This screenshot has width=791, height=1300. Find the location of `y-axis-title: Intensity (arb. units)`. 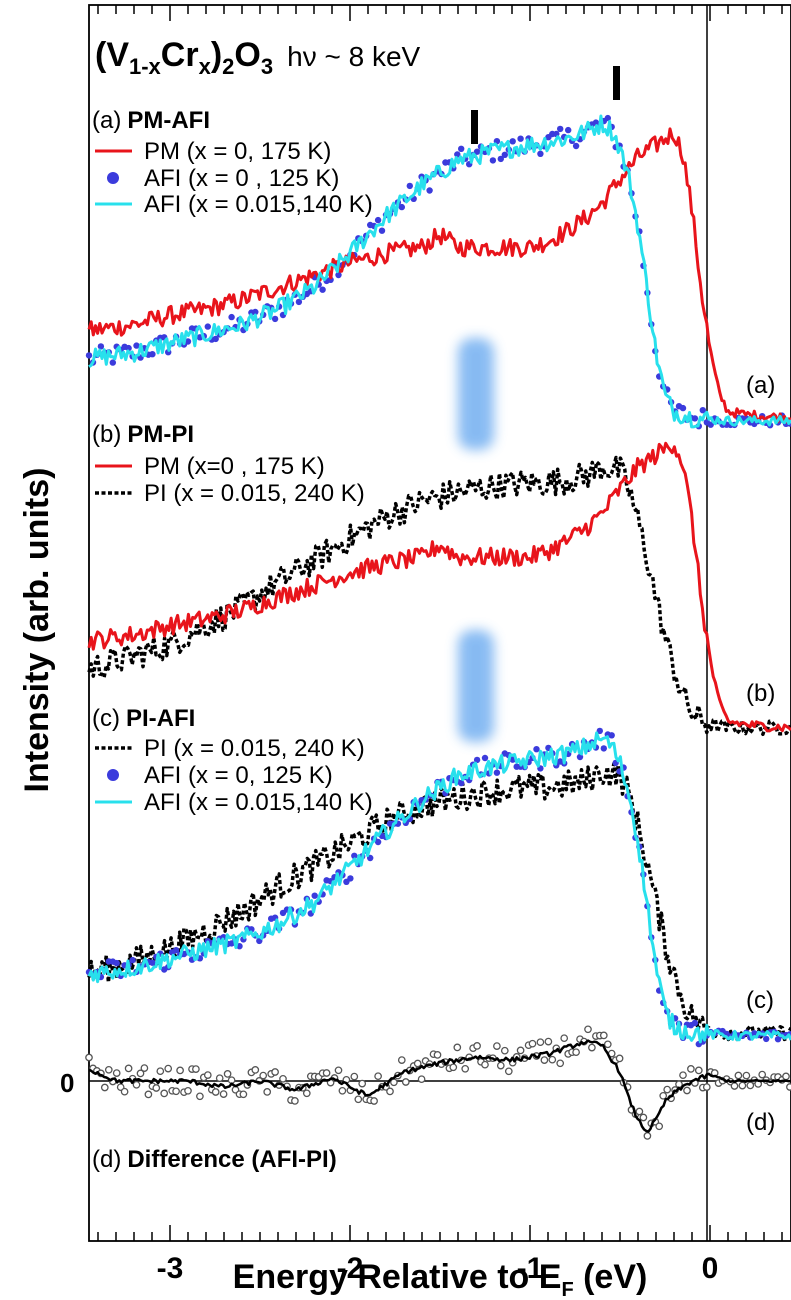

y-axis-title: Intensity (arb. units) is located at coordinates (37, 630).